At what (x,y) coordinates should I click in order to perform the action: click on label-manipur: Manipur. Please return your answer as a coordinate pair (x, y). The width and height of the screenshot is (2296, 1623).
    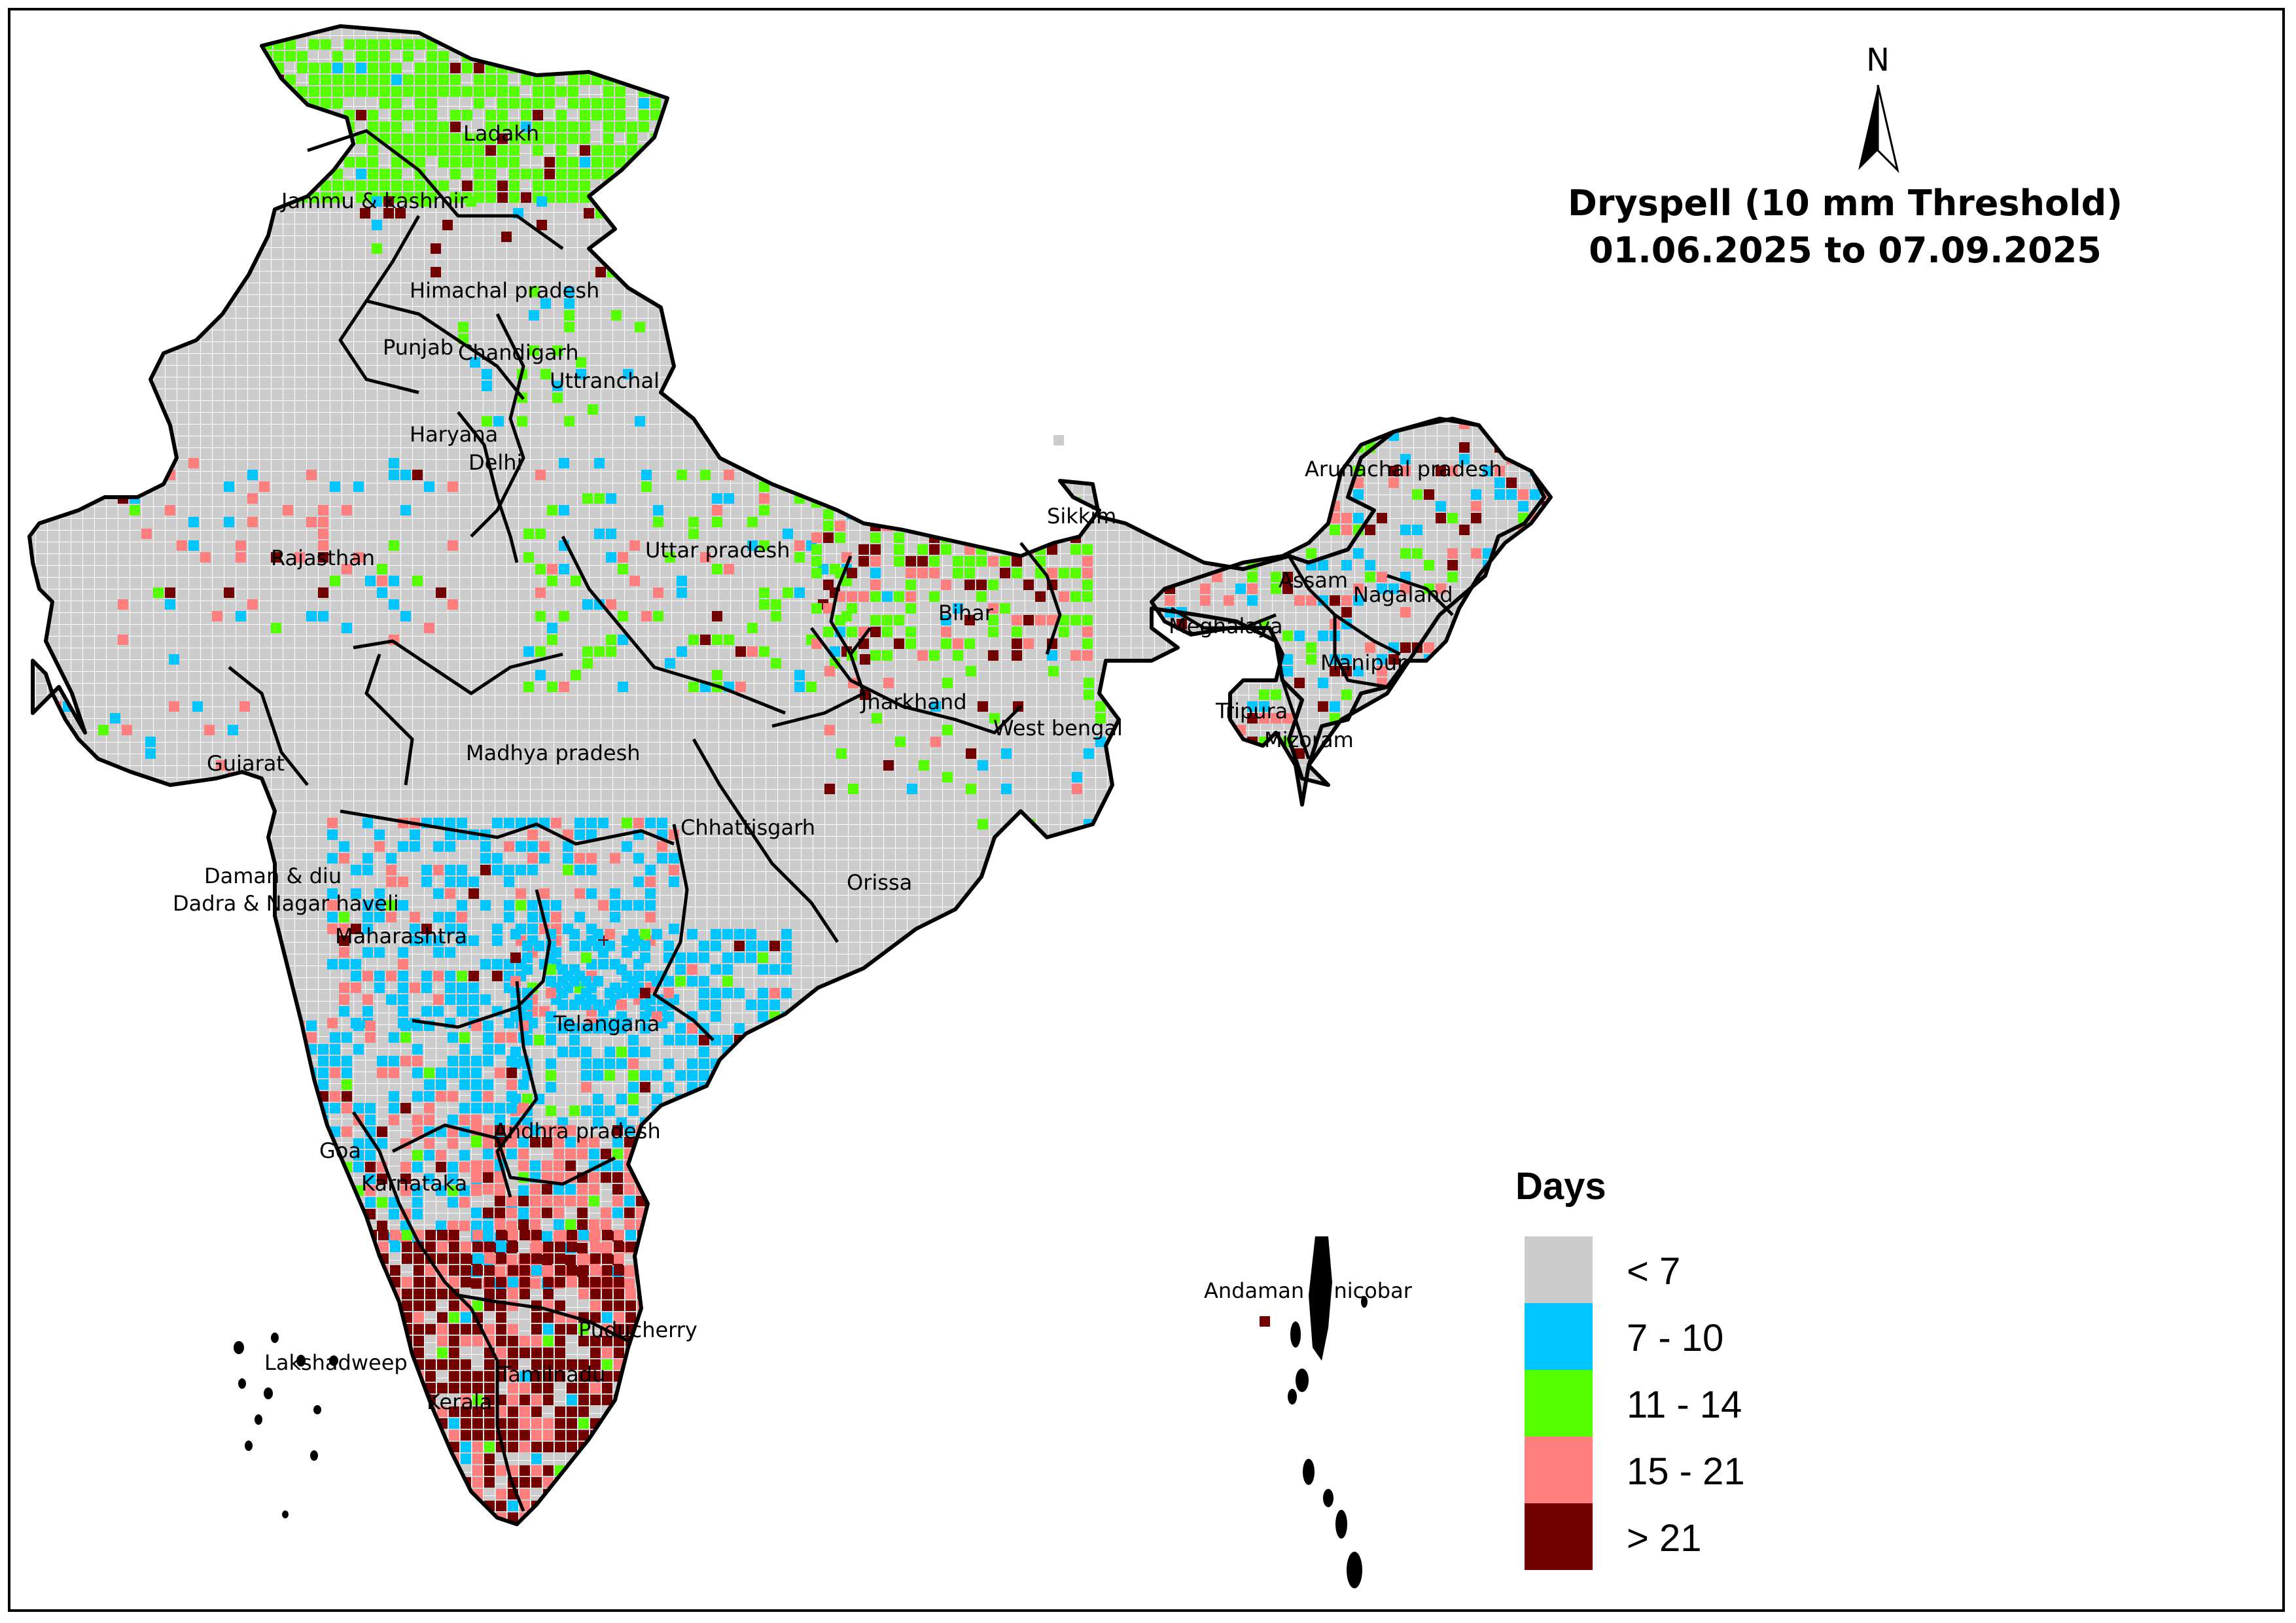
    Looking at the image, I should click on (1363, 663).